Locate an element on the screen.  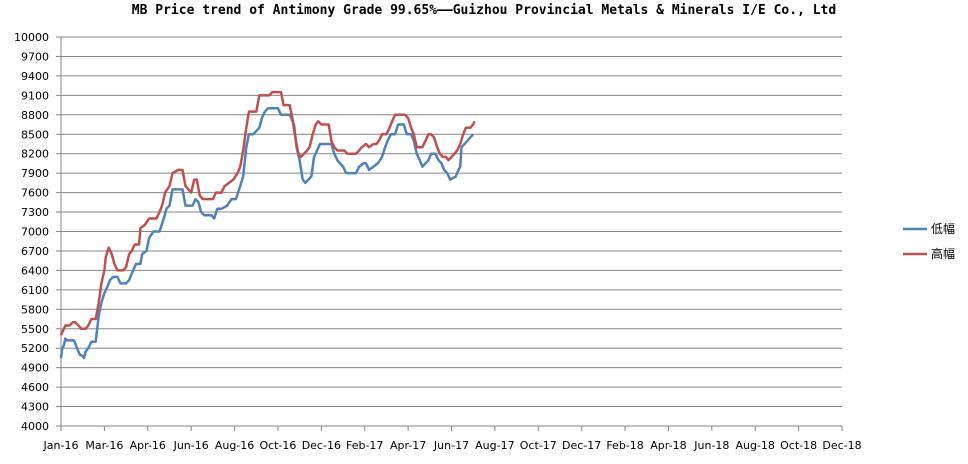
x-tick-label: Jun-17 is located at coordinates (451, 445).